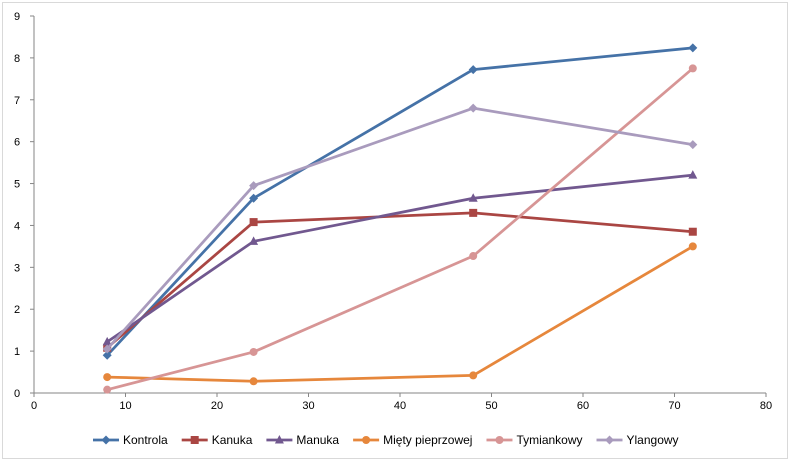  What do you see at coordinates (17, 268) in the screenshot?
I see `y-tick-label: 3` at bounding box center [17, 268].